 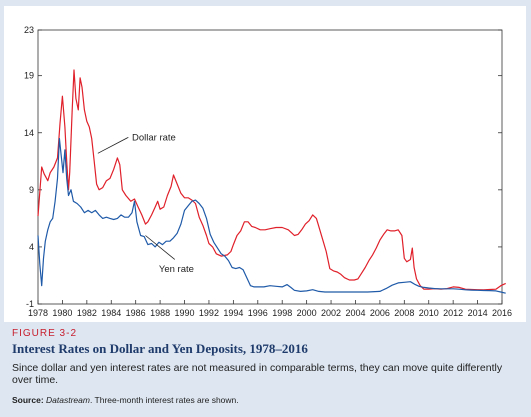 I want to click on y-tick-label: -1, so click(x=30, y=304).